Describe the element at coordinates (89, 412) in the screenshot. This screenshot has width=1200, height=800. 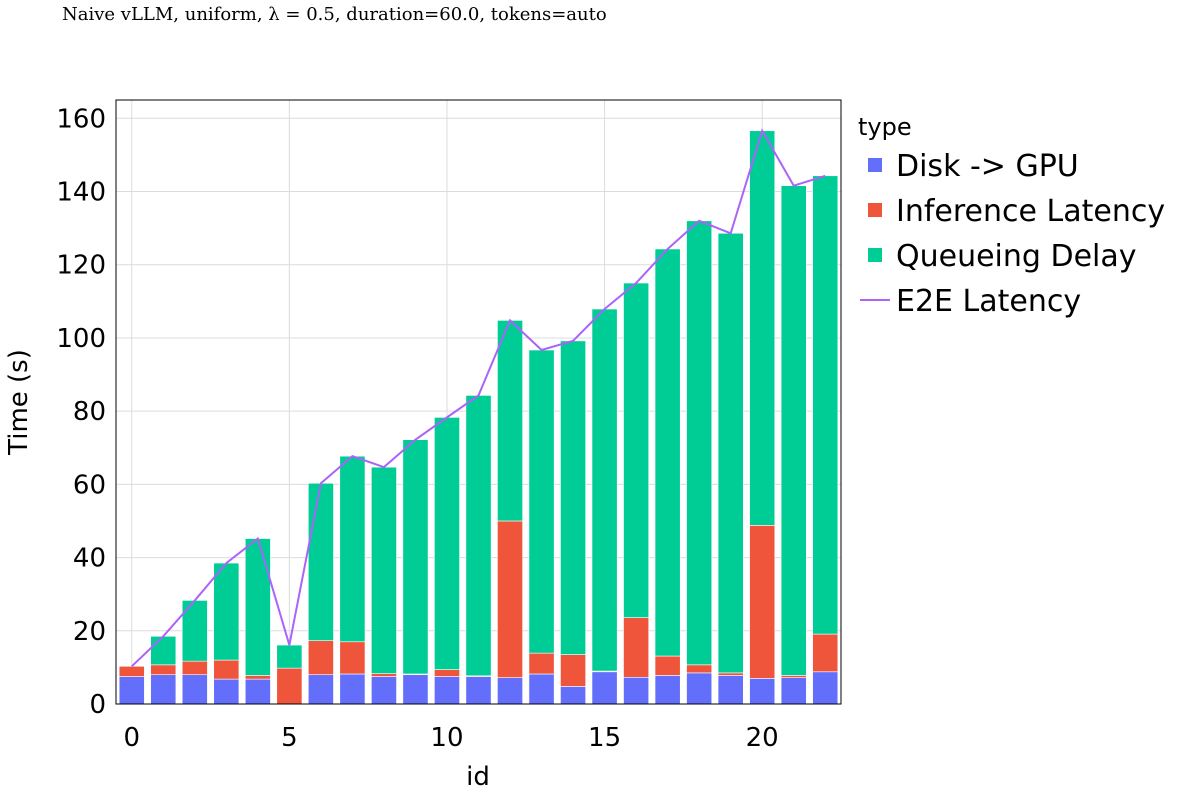
I see `y-tick-label: 80` at that location.